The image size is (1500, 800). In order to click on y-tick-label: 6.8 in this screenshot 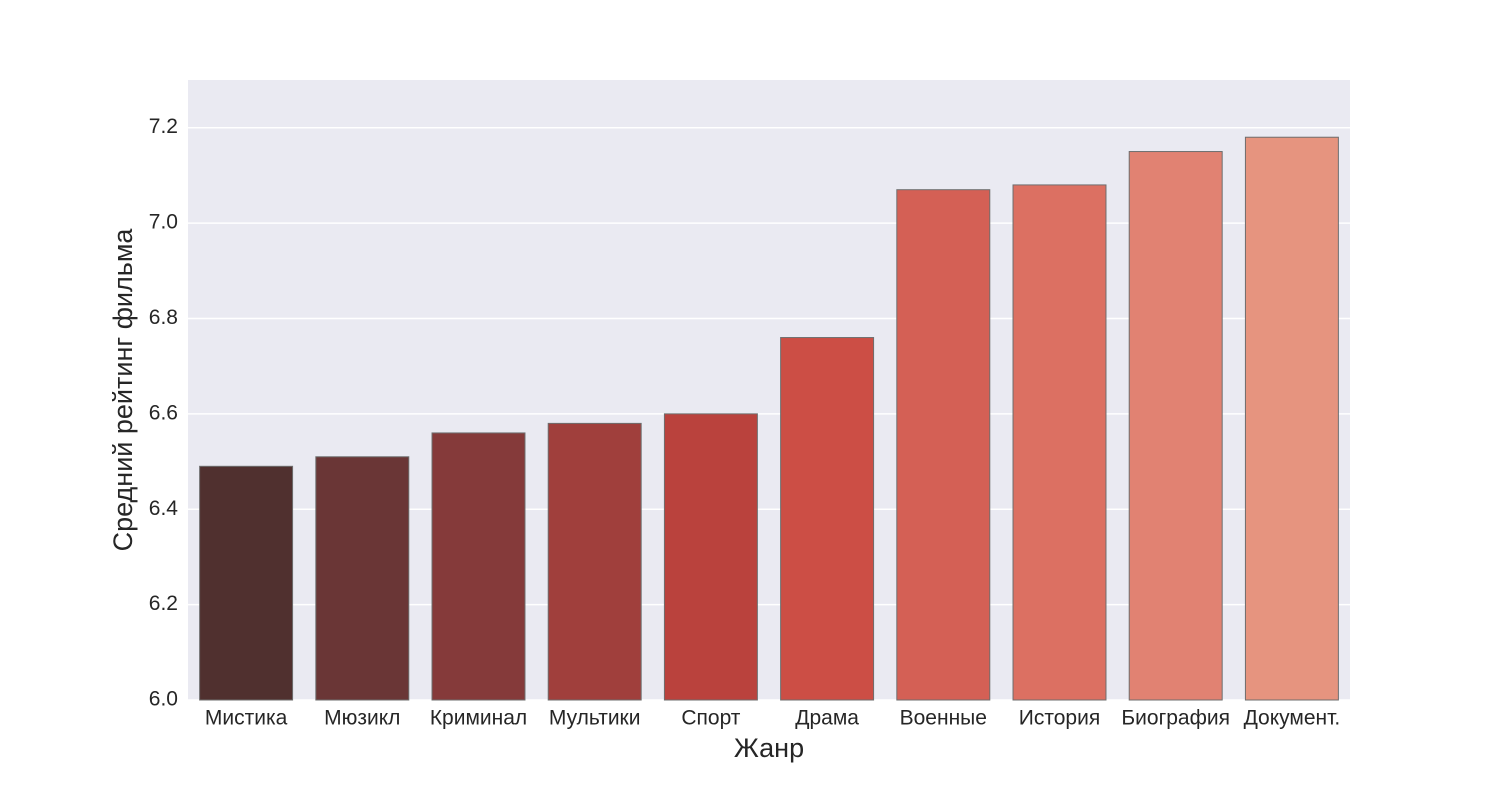, I will do `click(163, 317)`.